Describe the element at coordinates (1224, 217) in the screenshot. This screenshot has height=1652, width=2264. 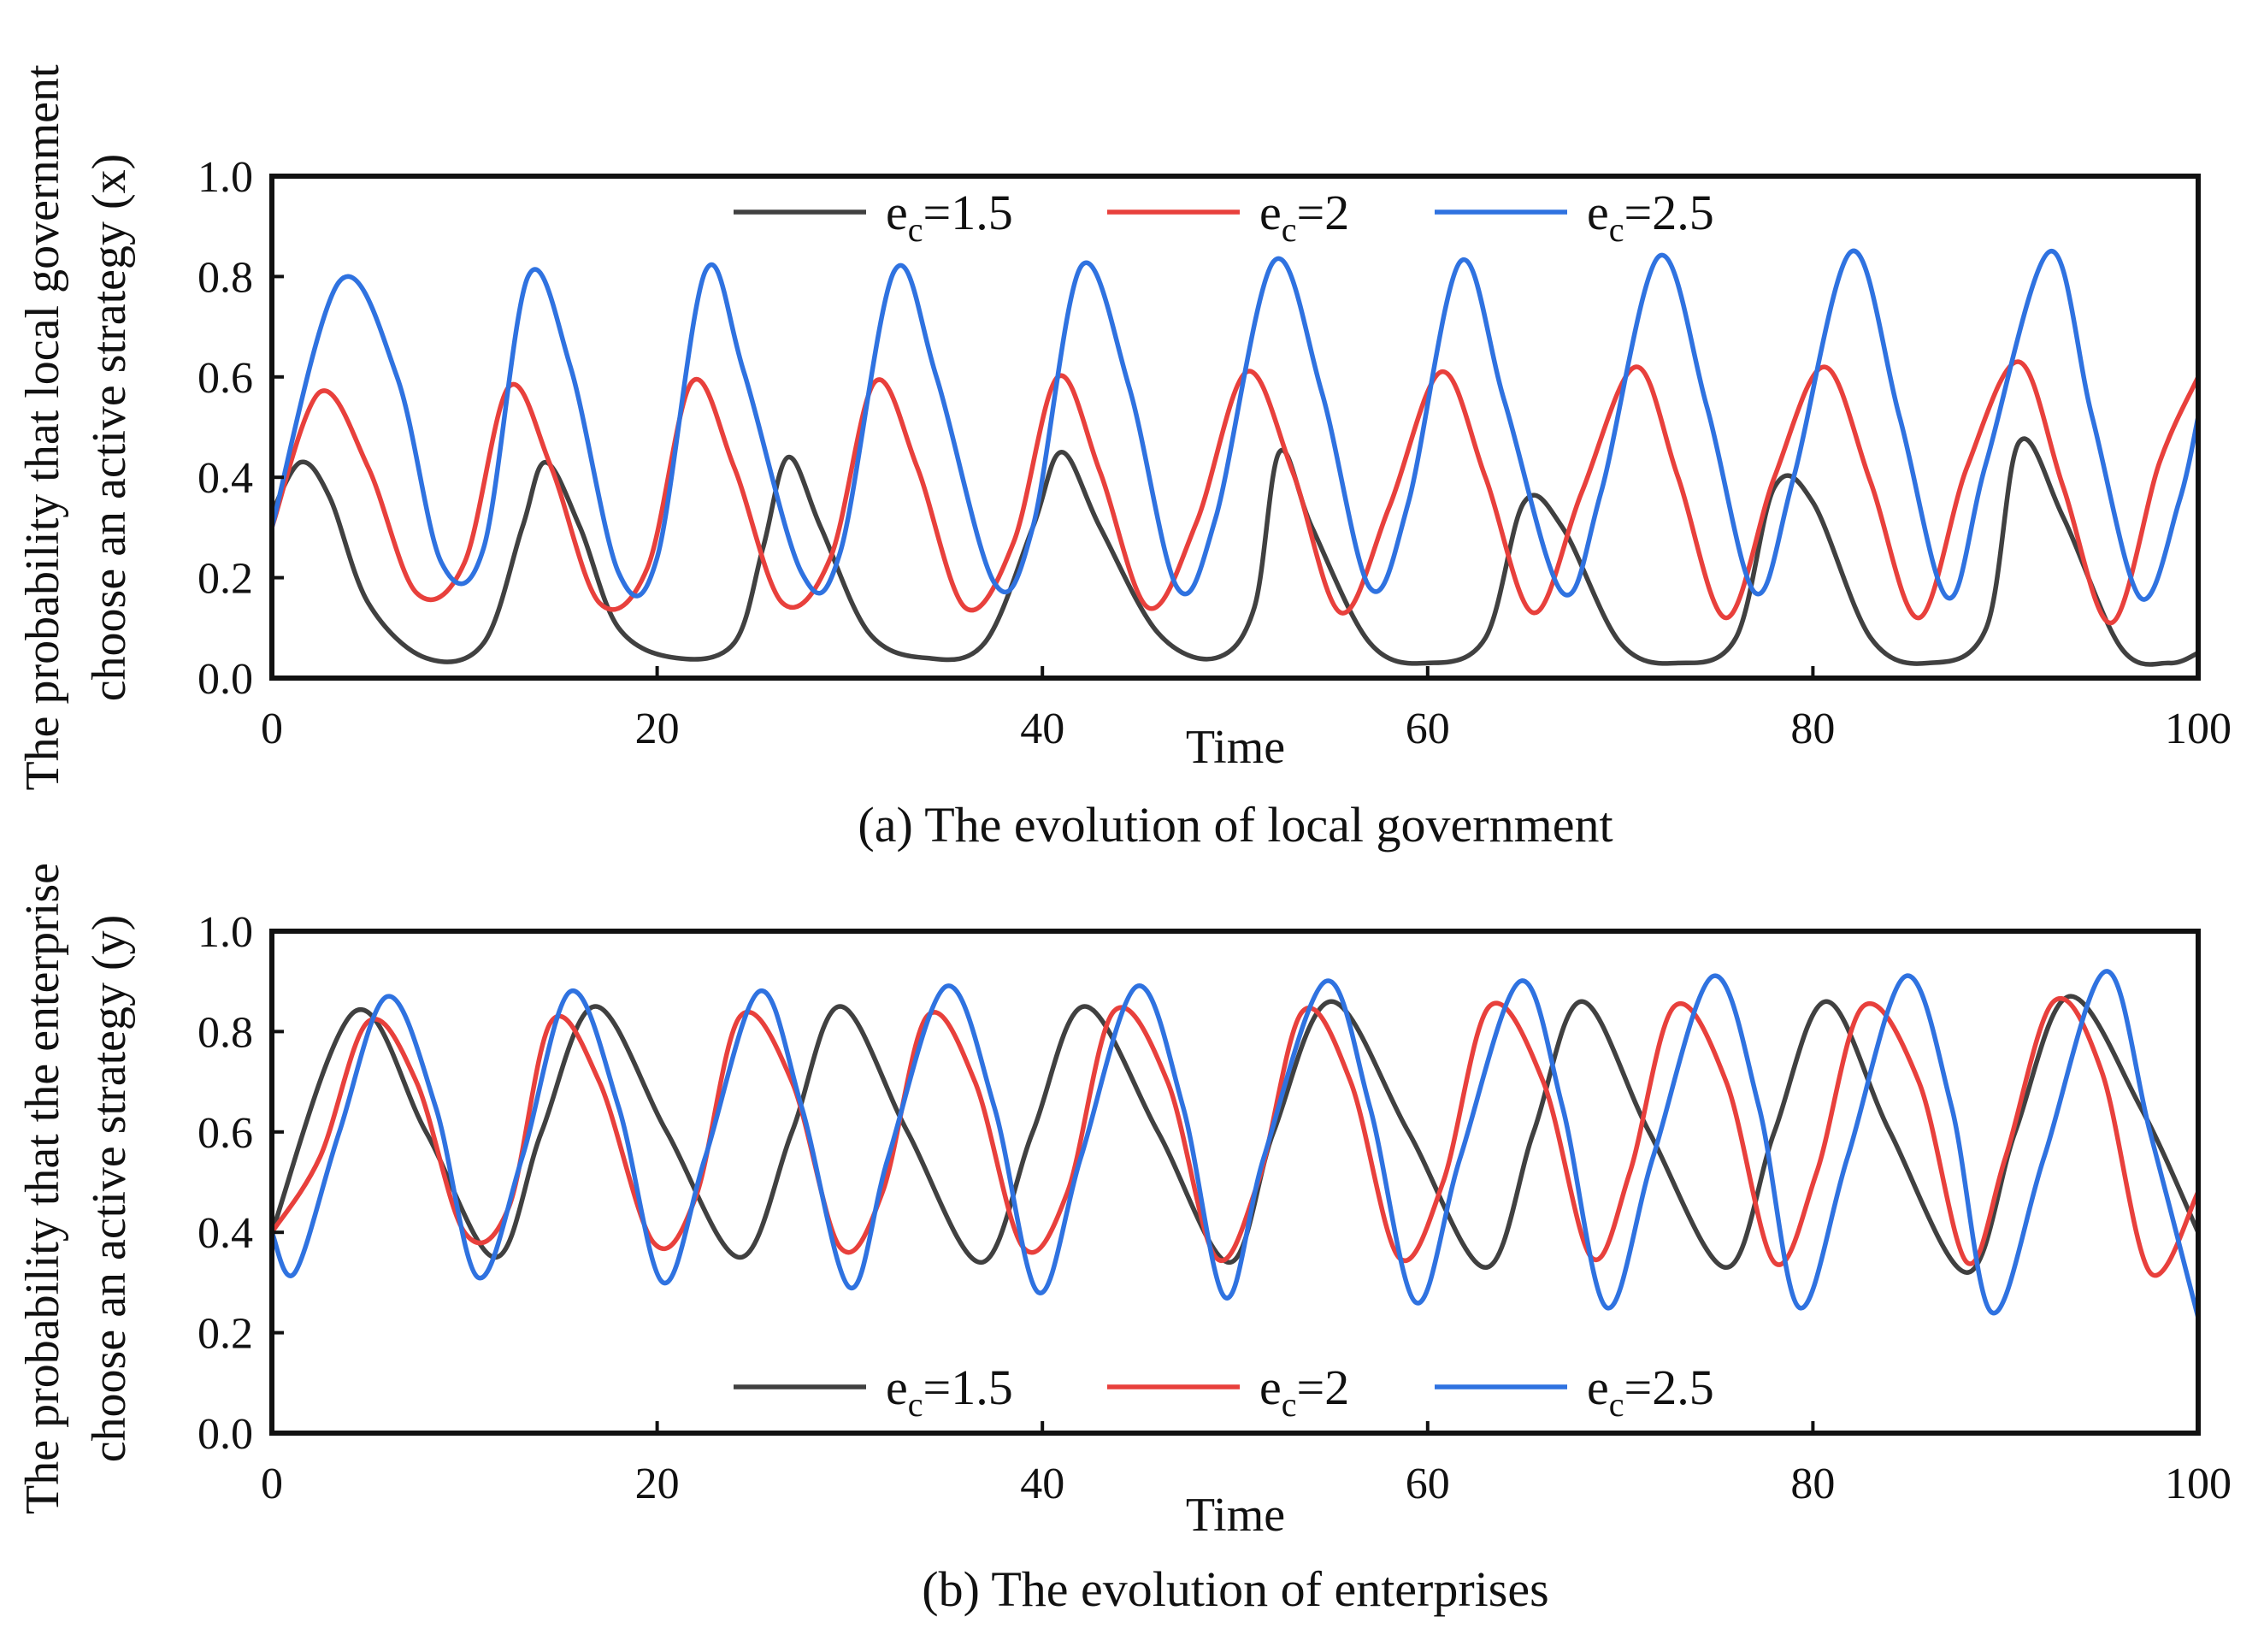
I see `legend-a: ec=1.5 ec=2 ec=2.5` at that location.